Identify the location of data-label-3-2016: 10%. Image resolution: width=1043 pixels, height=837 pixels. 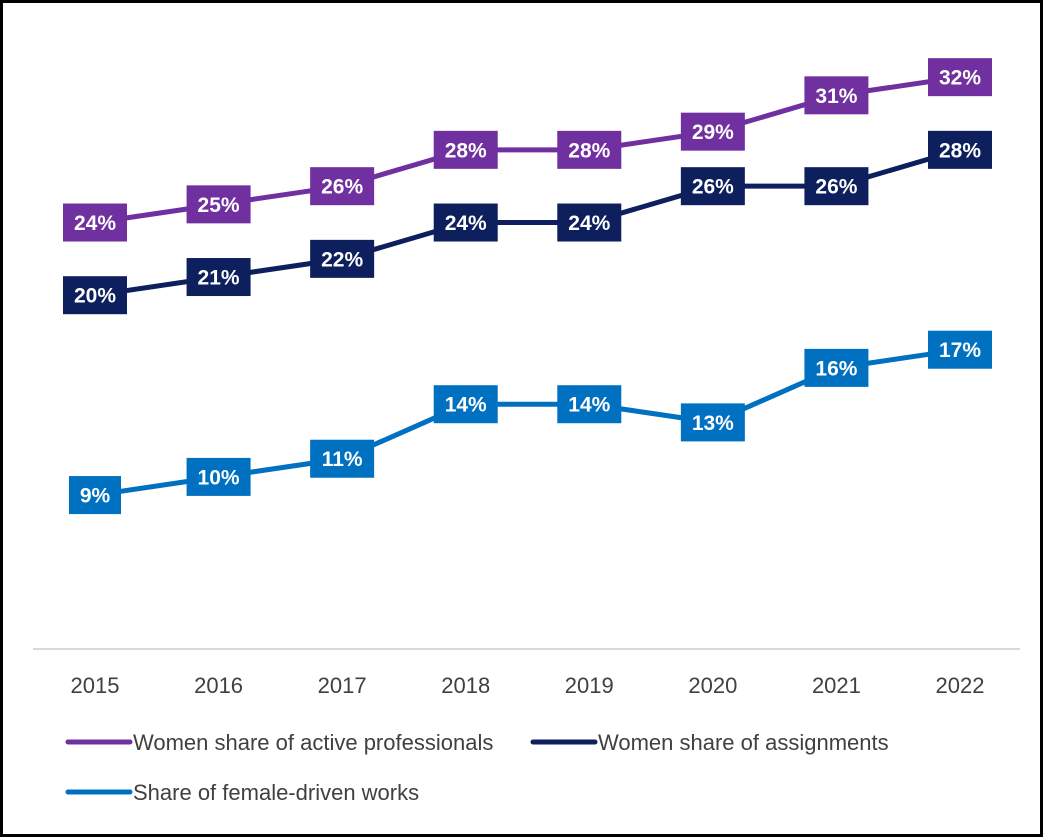
(218, 476).